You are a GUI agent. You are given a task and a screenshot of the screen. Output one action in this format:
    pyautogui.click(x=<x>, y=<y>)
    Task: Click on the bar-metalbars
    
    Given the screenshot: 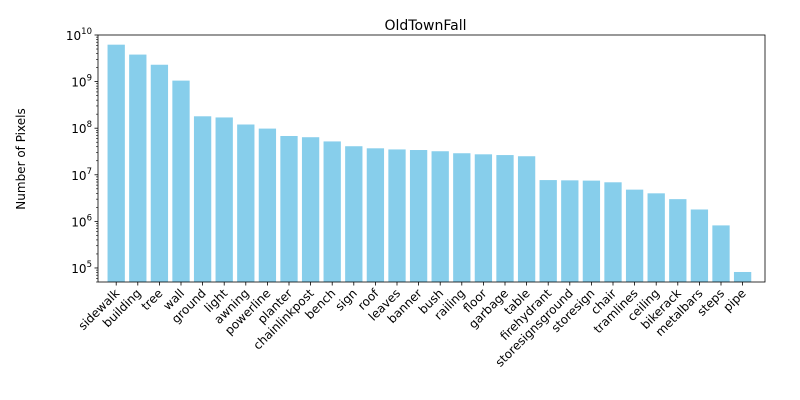 What is the action you would take?
    pyautogui.click(x=699, y=245)
    